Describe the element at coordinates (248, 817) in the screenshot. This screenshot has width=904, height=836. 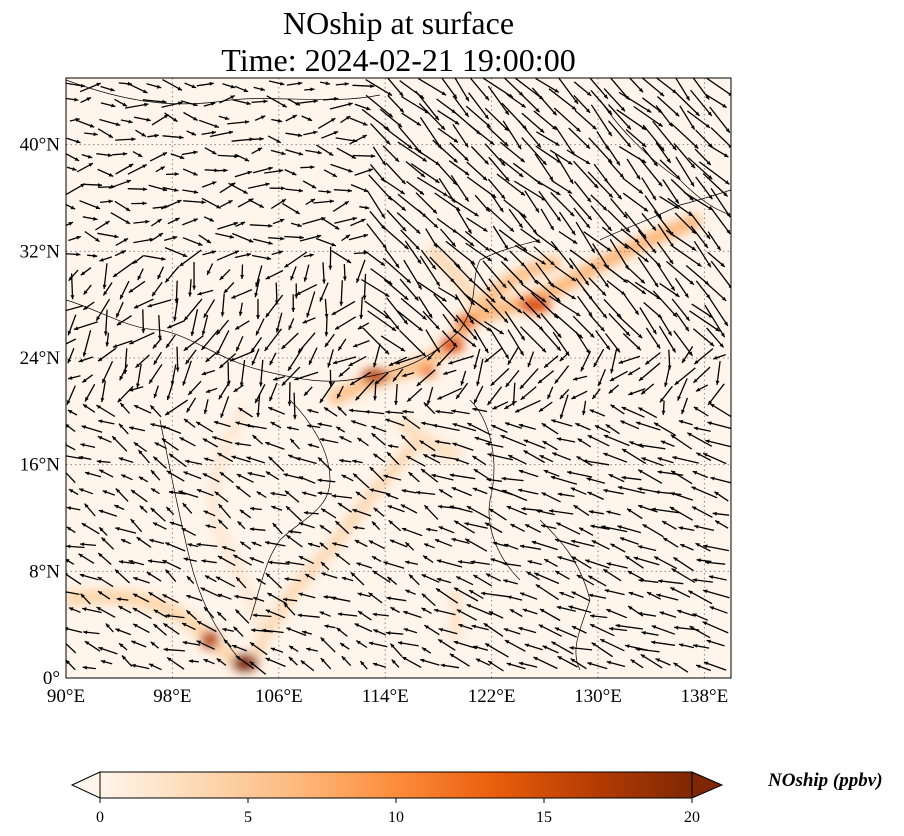
I see `colorbar-tick-label: 5` at that location.